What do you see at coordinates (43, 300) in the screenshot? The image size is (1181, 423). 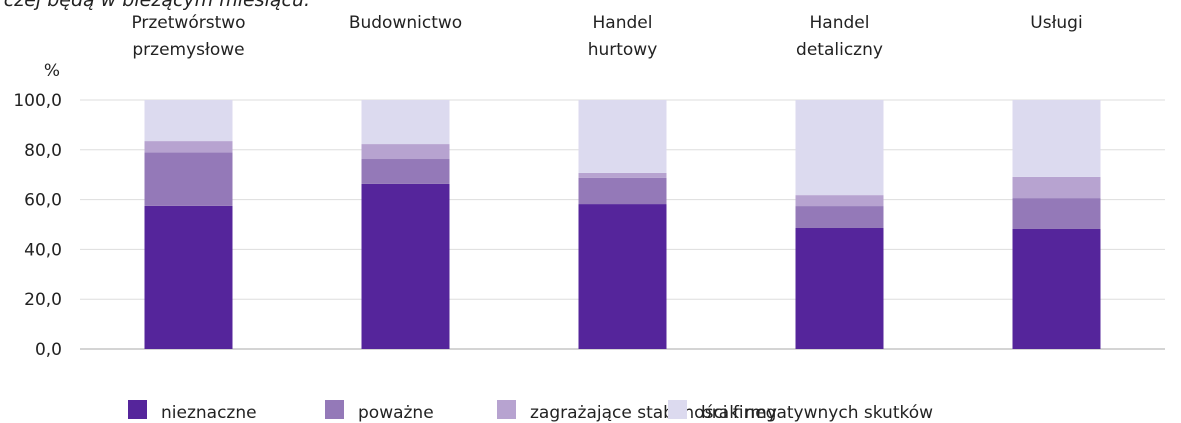 I see `y-tick-label: 20,0` at bounding box center [43, 300].